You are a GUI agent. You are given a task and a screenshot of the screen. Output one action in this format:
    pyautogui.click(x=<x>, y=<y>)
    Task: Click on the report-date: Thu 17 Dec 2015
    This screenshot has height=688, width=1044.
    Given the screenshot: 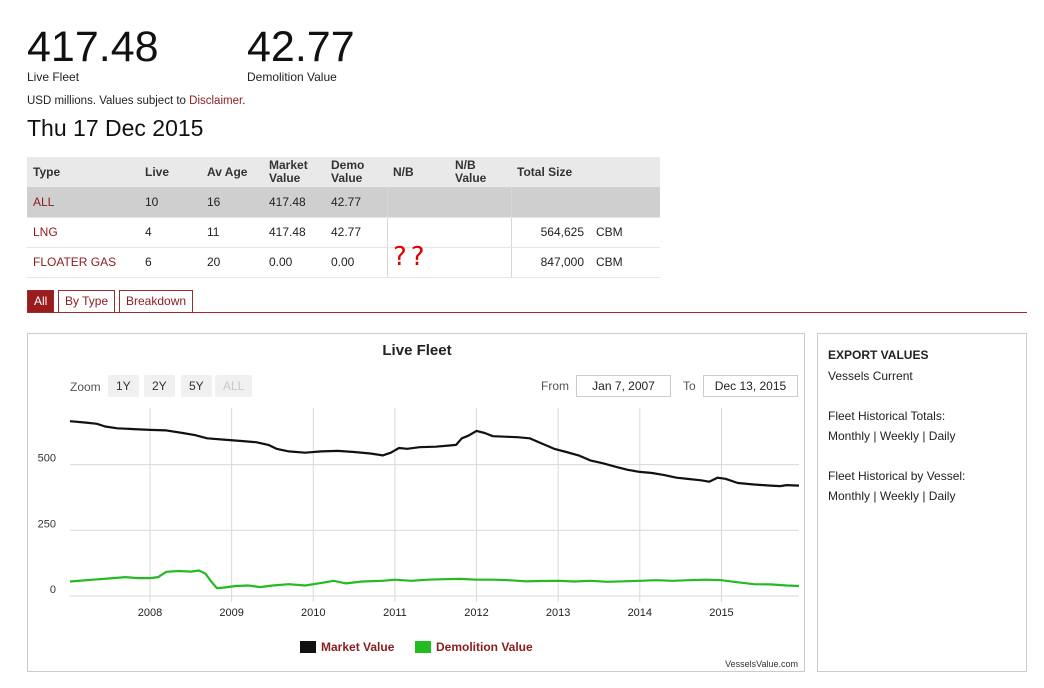 What is the action you would take?
    pyautogui.click(x=115, y=128)
    